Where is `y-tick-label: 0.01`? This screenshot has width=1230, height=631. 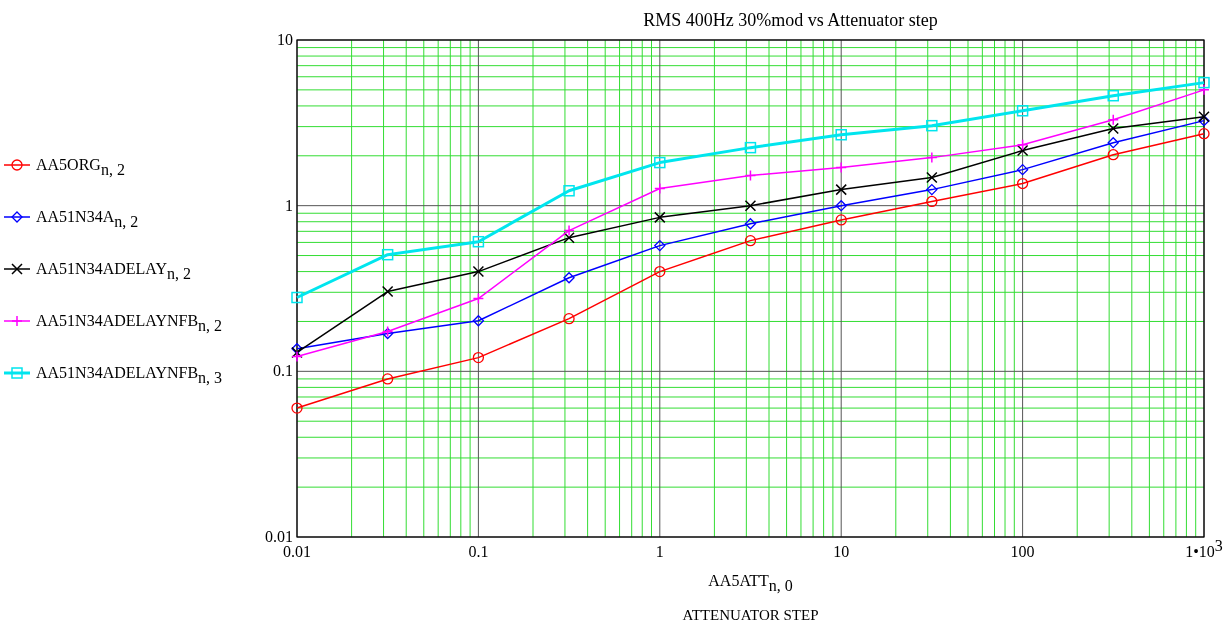
y-tick-label: 0.01 is located at coordinates (279, 536).